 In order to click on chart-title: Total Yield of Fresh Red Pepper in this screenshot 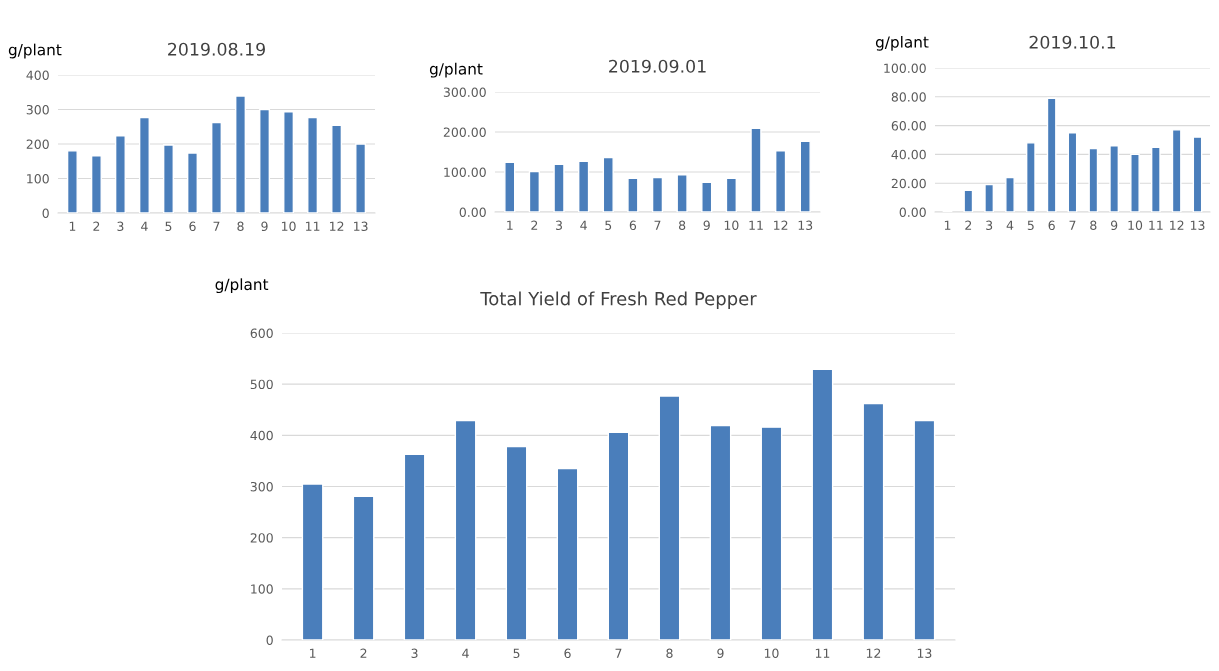, I will do `click(618, 300)`.